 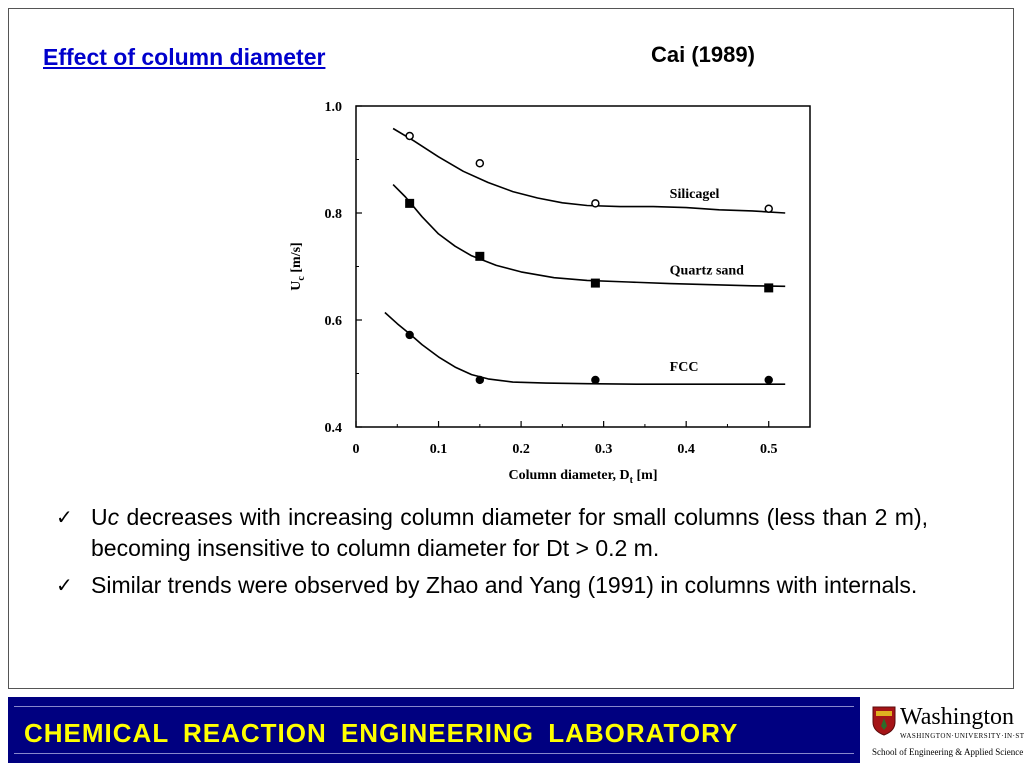 I want to click on y-tick-label: 0.4, so click(x=334, y=428).